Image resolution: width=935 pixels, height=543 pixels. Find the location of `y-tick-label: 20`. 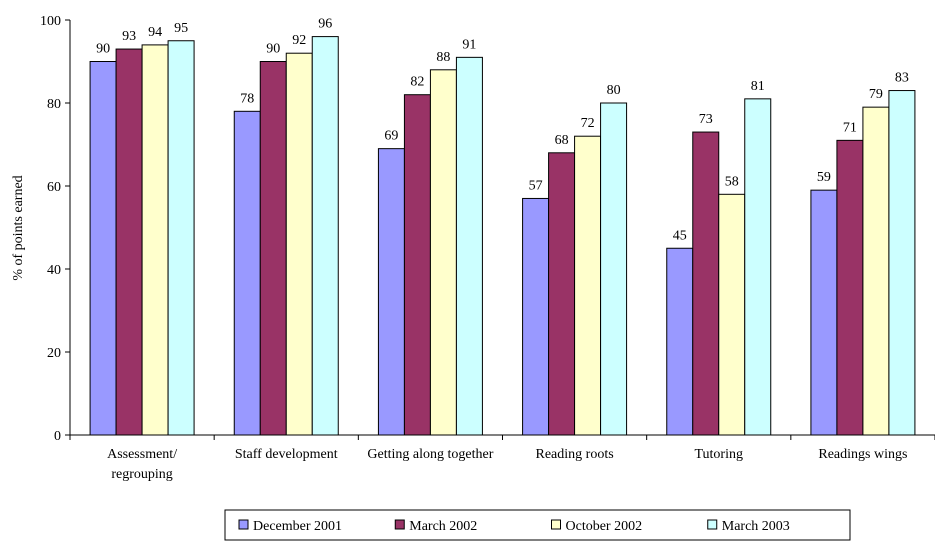

y-tick-label: 20 is located at coordinates (54, 353).